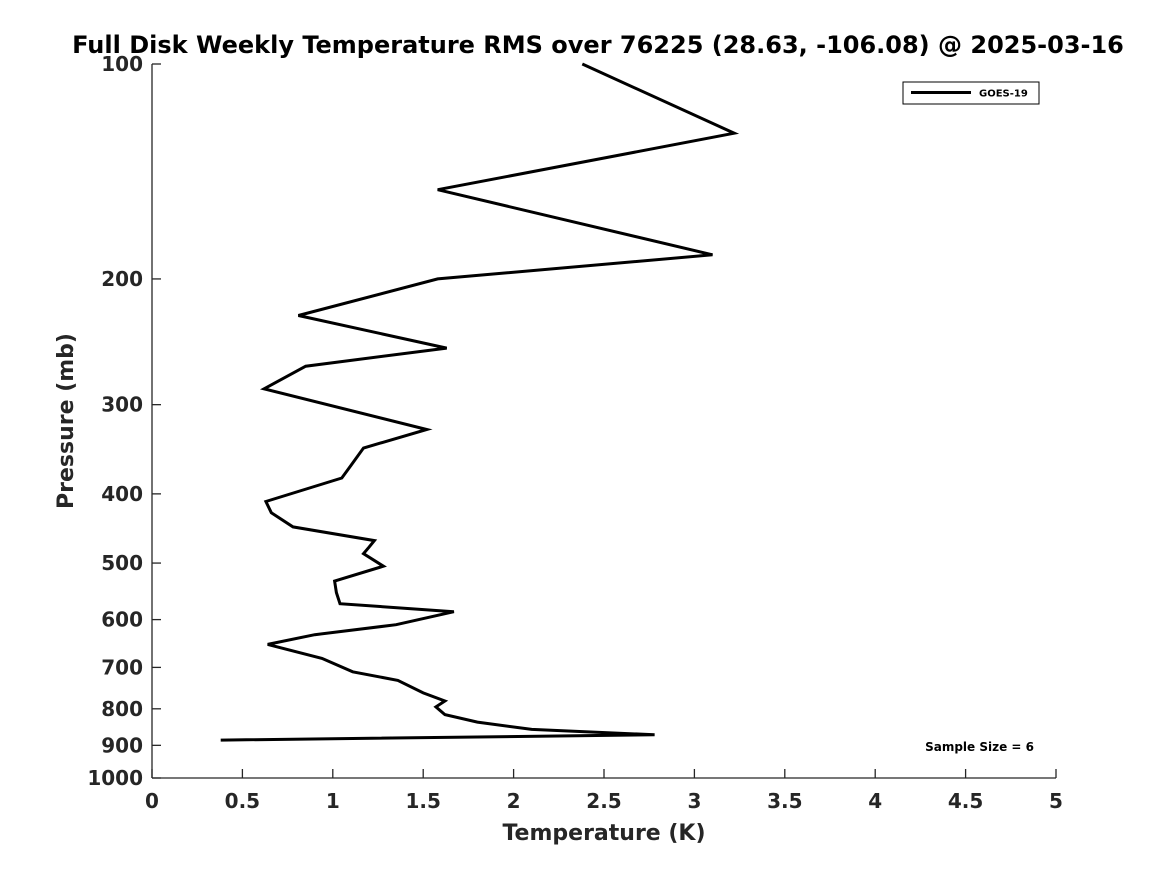 Image resolution: width=1167 pixels, height=875 pixels. What do you see at coordinates (124, 421) in the screenshot?
I see `y-axis-ticks: 100 200 300 400 500 600 700 800 900 1000` at bounding box center [124, 421].